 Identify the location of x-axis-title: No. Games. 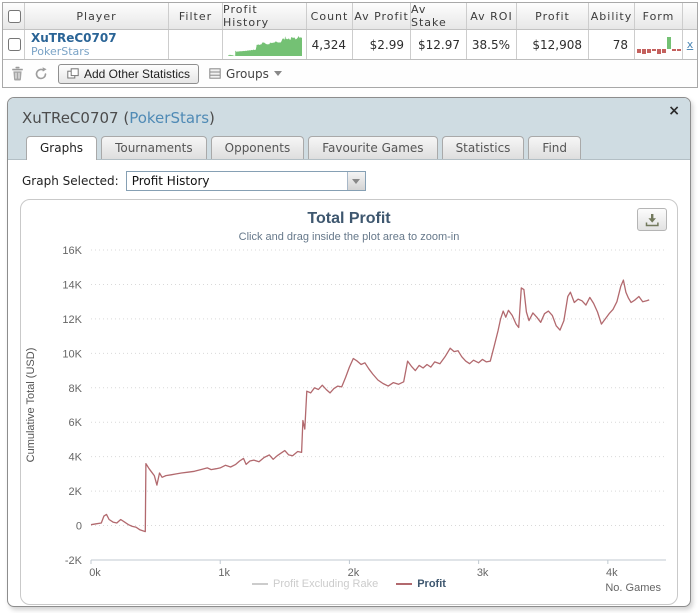
(633, 588).